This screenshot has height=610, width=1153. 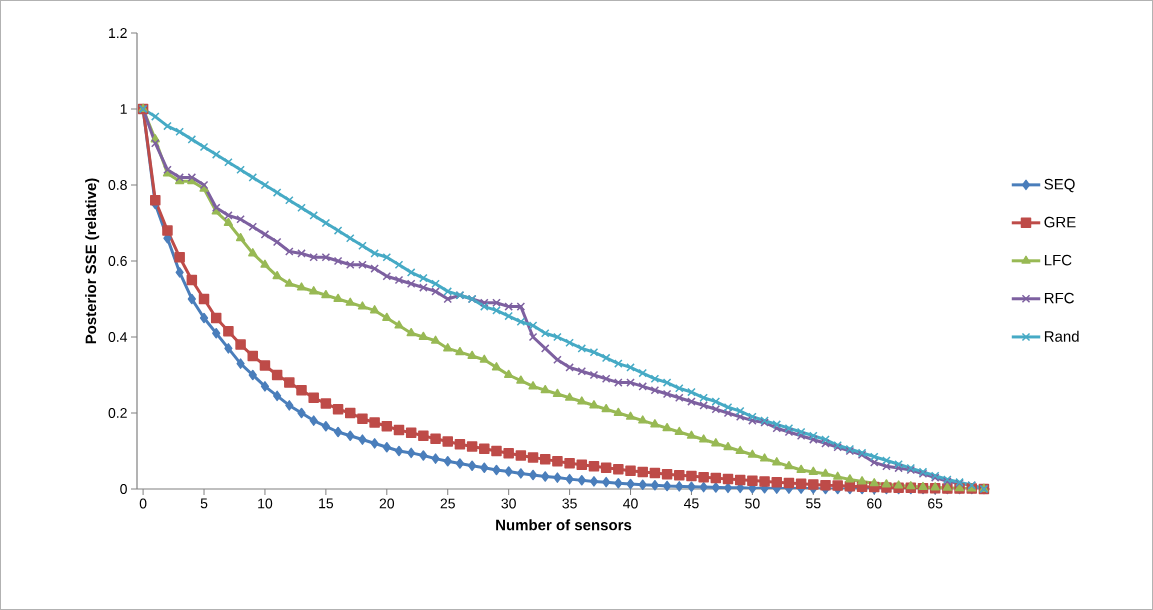 I want to click on x-tick-label: 15, so click(x=326, y=503).